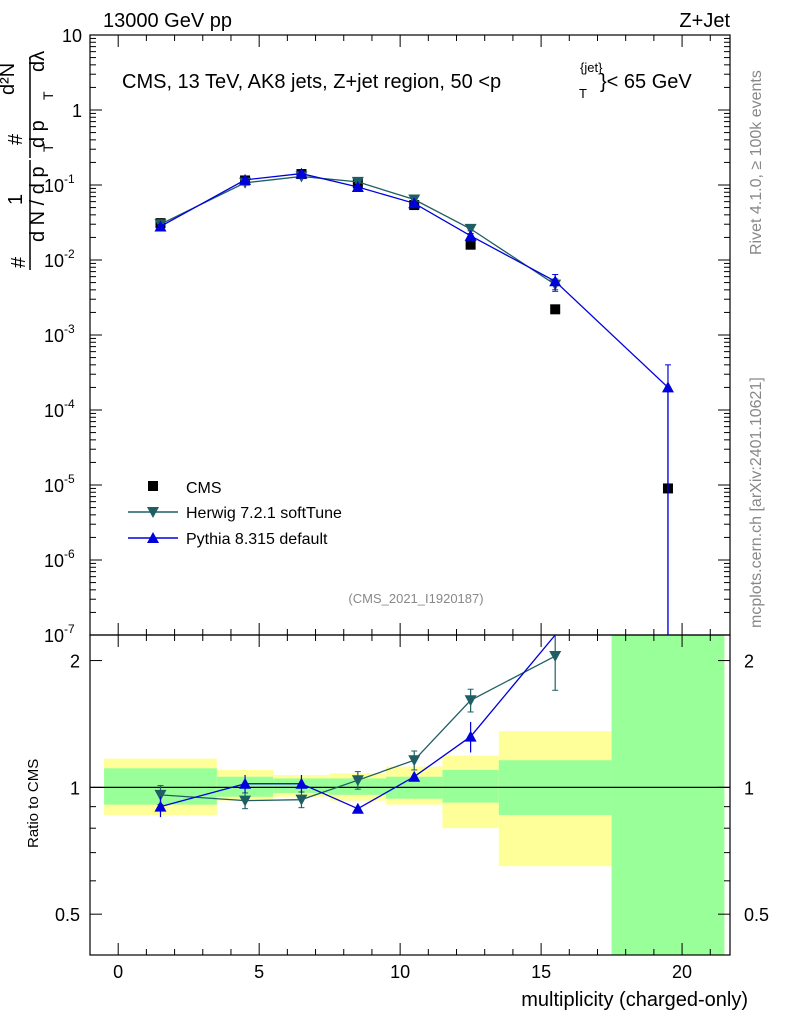  I want to click on y-tick-label: 1, so click(77, 111).